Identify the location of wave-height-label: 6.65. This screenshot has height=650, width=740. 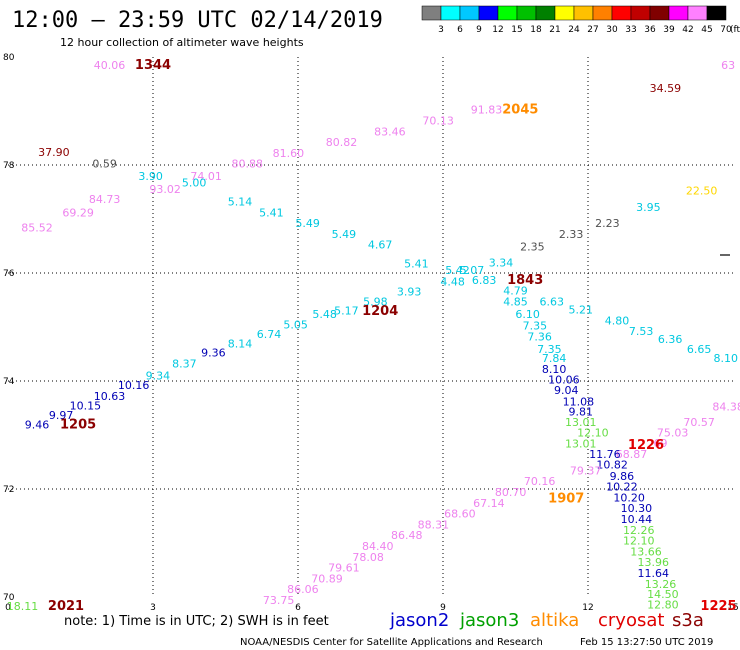
(699, 349).